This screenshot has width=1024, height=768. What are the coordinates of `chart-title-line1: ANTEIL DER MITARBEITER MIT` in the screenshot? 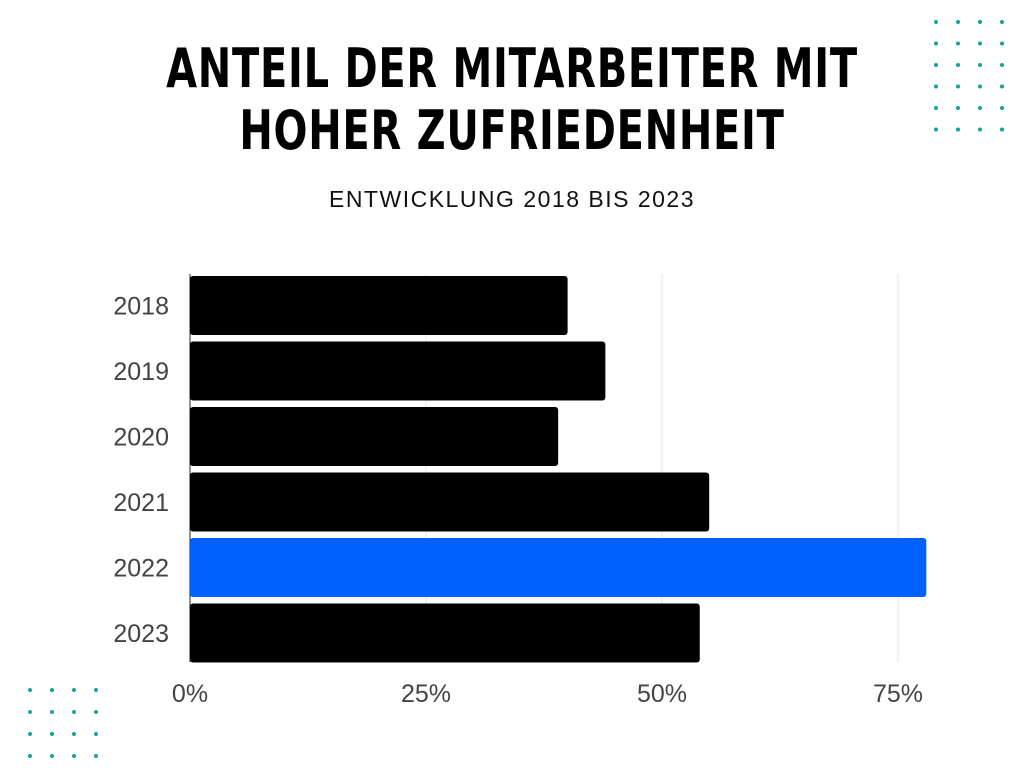 It's located at (512, 68).